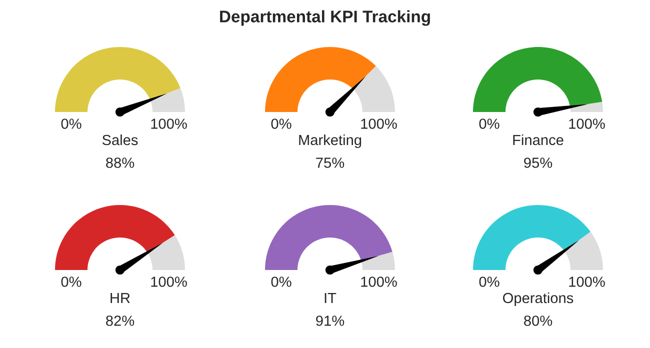  Describe the element at coordinates (120, 140) in the screenshot. I see `text: Sales` at that location.